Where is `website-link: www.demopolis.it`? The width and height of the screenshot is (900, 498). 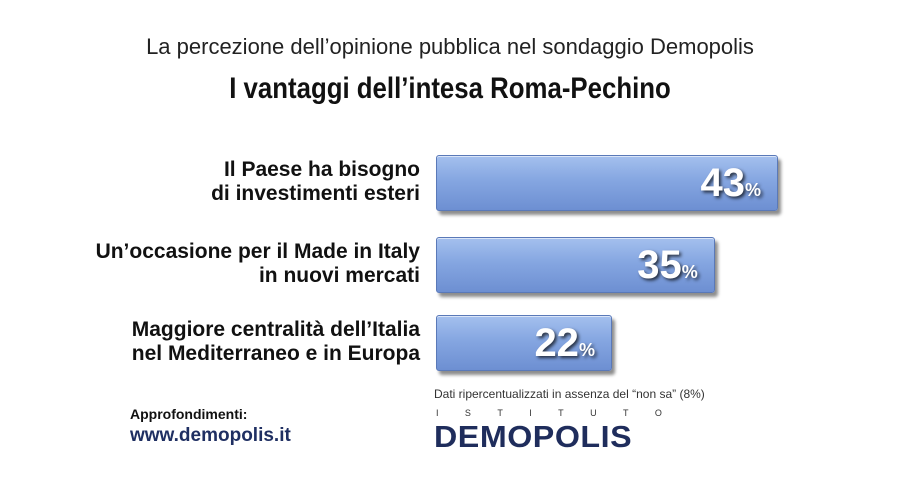 website-link: www.demopolis.it is located at coordinates (210, 436).